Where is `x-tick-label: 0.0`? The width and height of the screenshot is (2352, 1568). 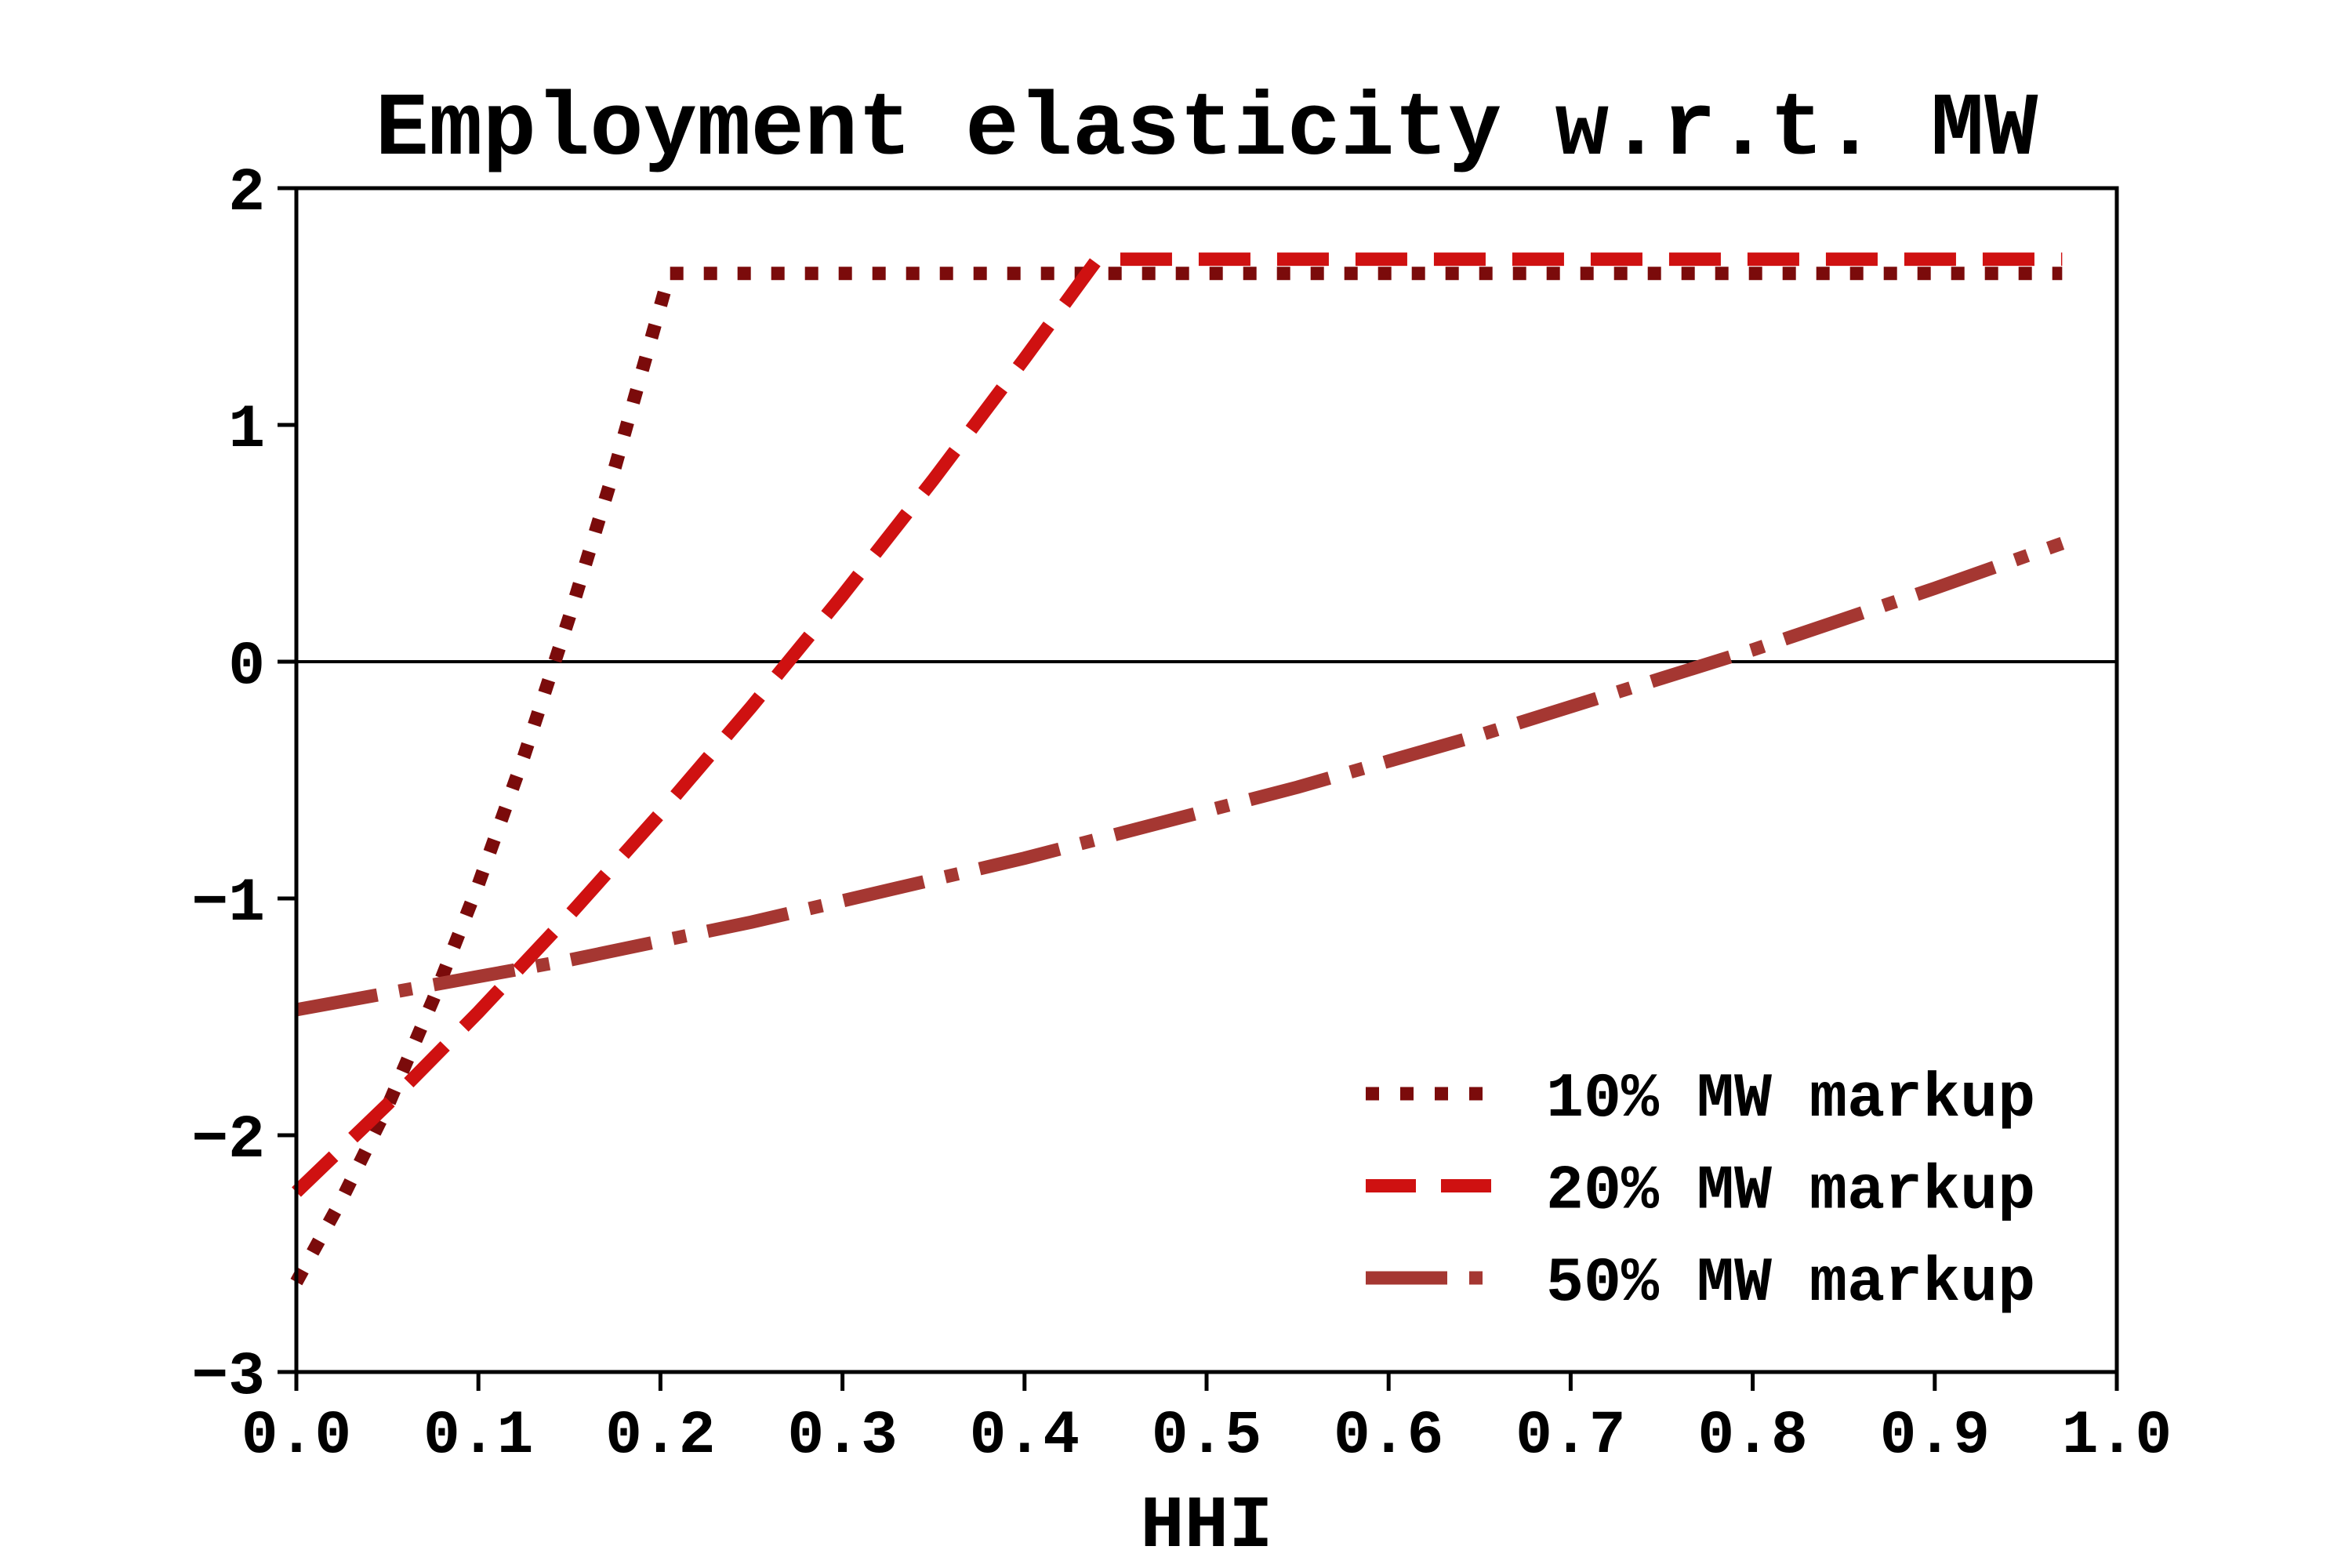
x-tick-label: 0.0 is located at coordinates (296, 1436).